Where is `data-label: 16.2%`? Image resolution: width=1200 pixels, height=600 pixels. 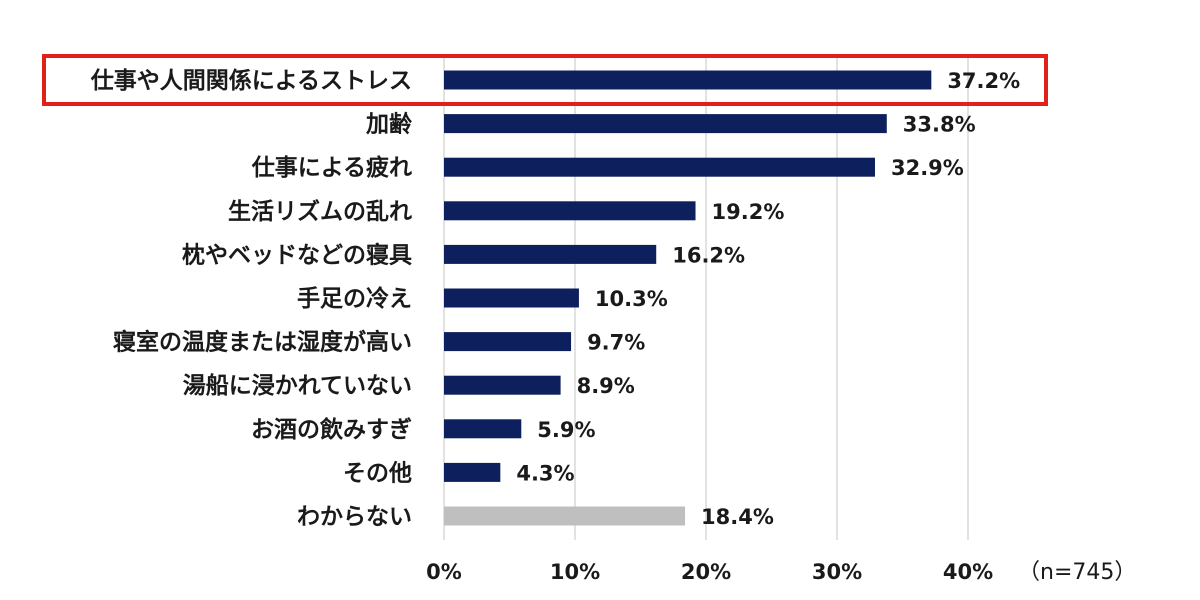
data-label: 16.2% is located at coordinates (708, 255).